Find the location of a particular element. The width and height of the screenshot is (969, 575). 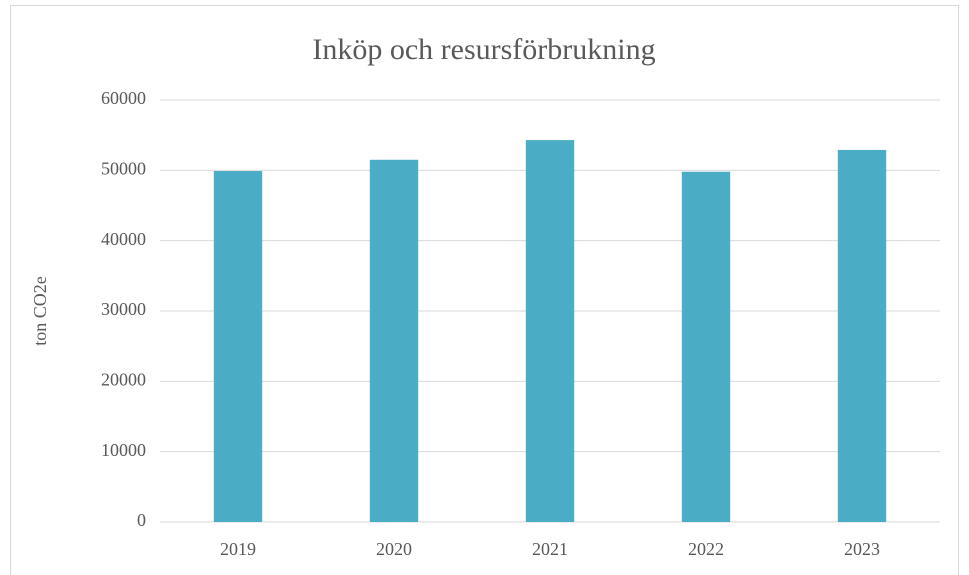

x-tick-label: 2019 is located at coordinates (238, 549).